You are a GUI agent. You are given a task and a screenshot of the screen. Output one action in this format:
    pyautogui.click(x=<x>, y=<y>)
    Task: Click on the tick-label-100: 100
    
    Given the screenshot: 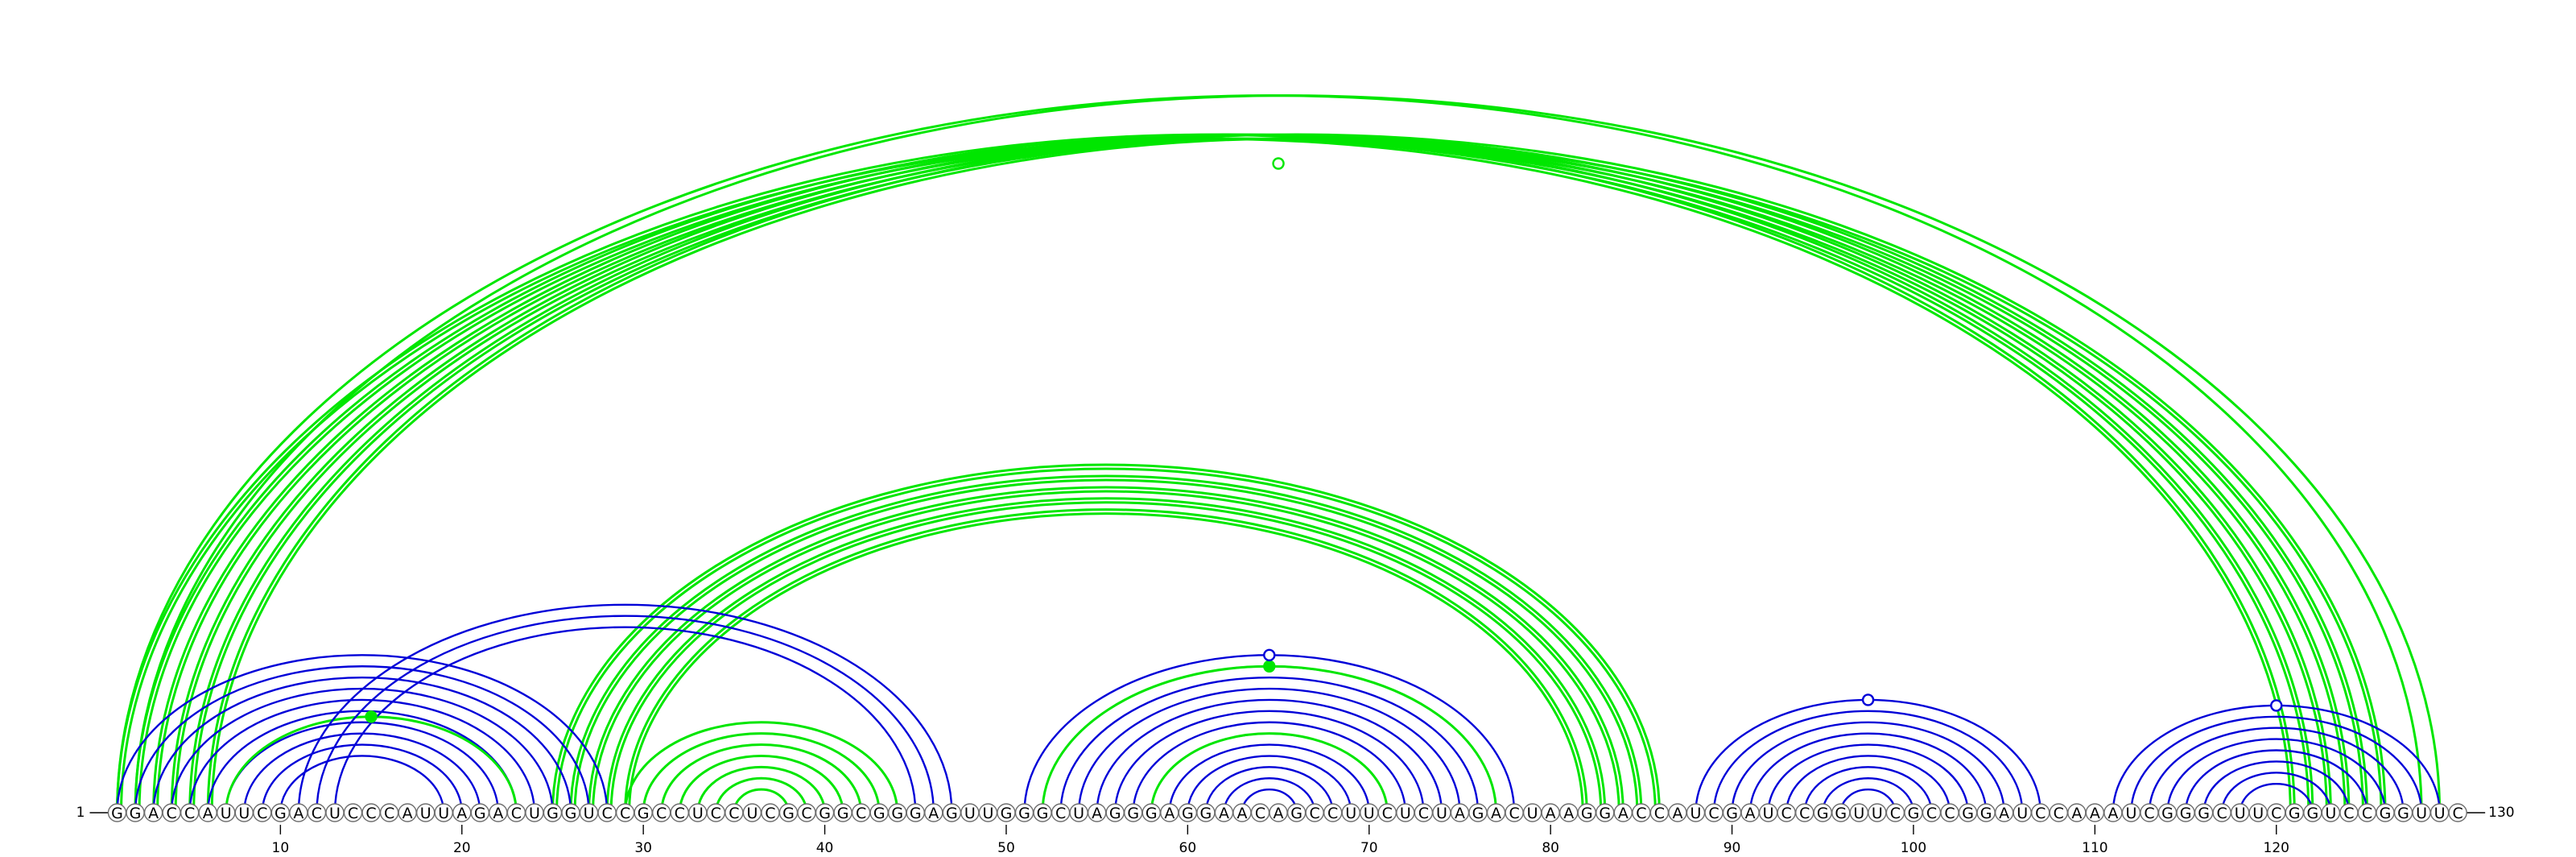 What is the action you would take?
    pyautogui.click(x=1913, y=848)
    